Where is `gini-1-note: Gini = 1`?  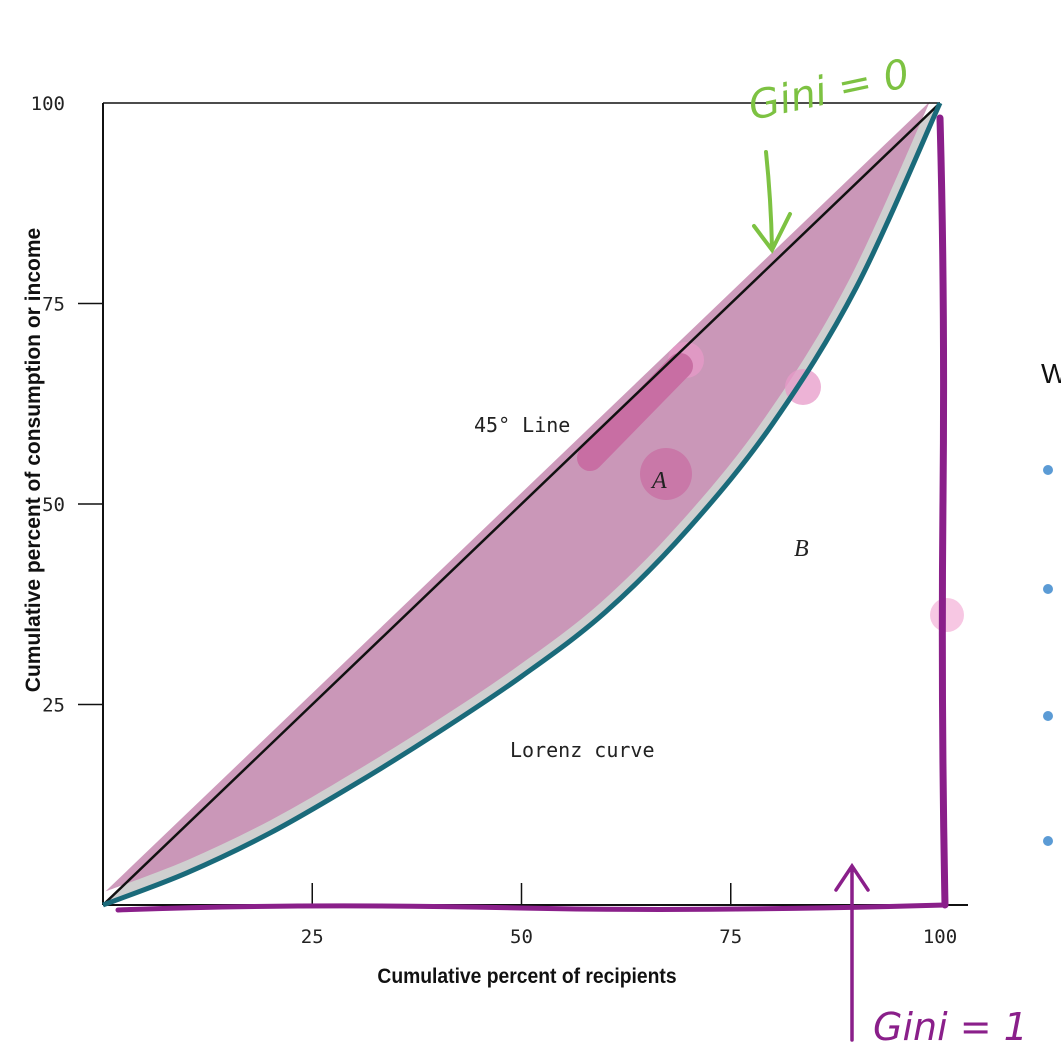
gini-1-note: Gini = 1 is located at coordinates (950, 1026).